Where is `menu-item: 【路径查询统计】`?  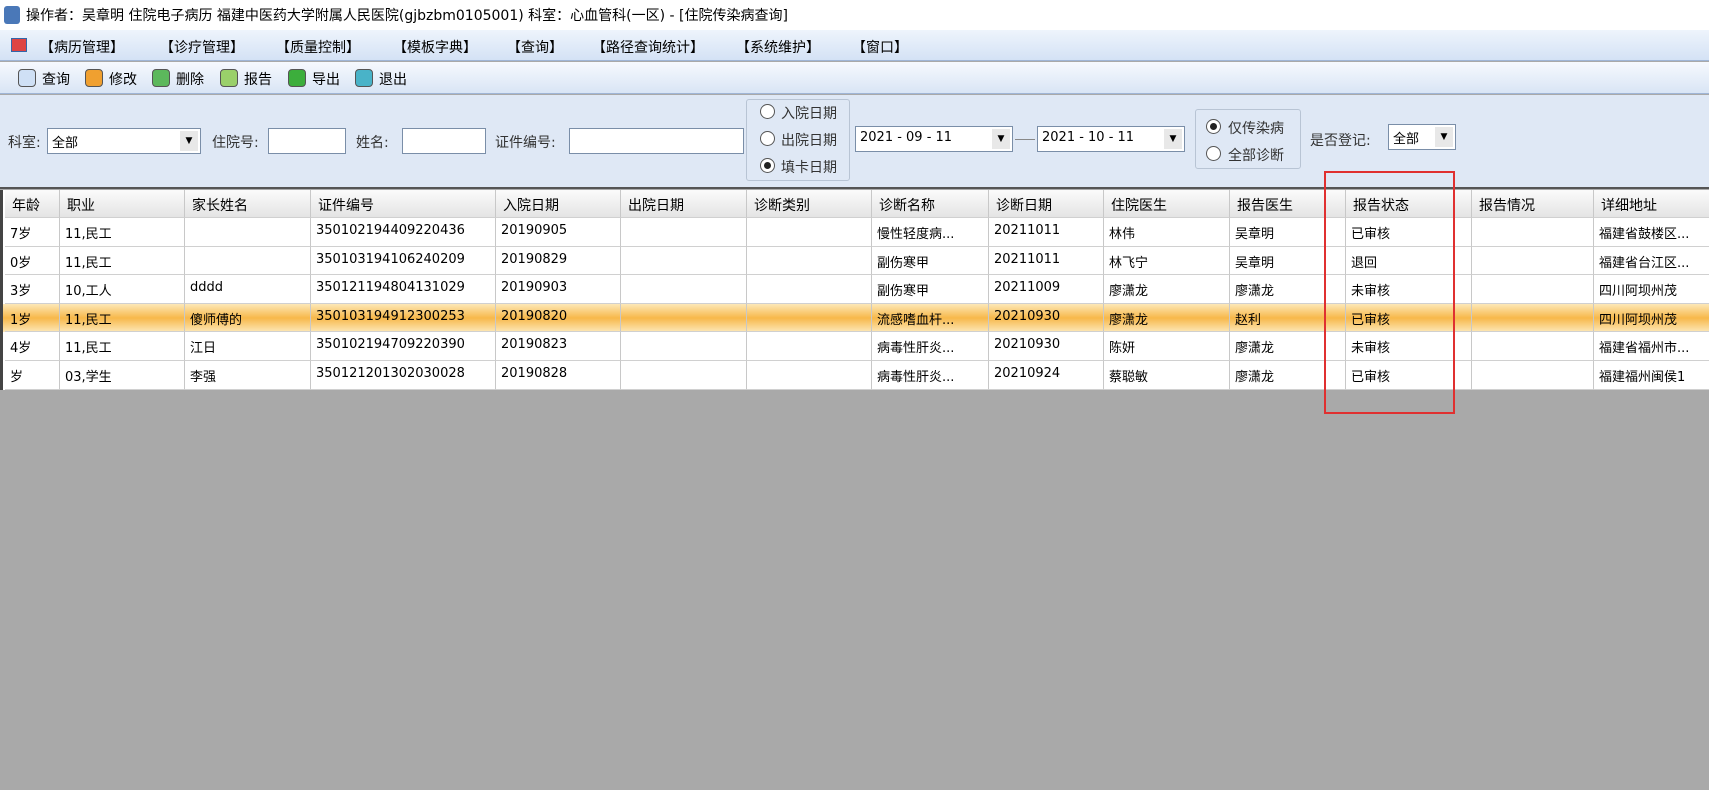 menu-item: 【路径查询统计】 is located at coordinates (648, 48).